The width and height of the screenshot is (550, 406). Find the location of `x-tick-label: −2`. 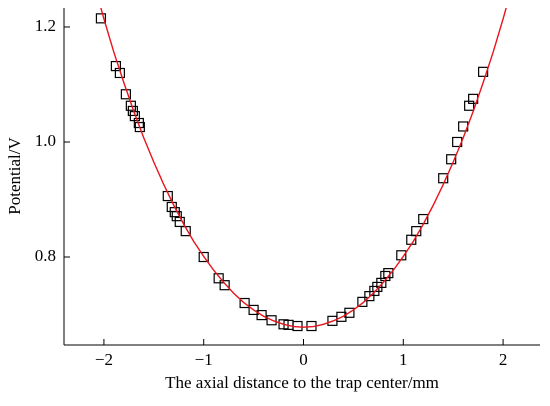

x-tick-label: −2 is located at coordinates (104, 359).